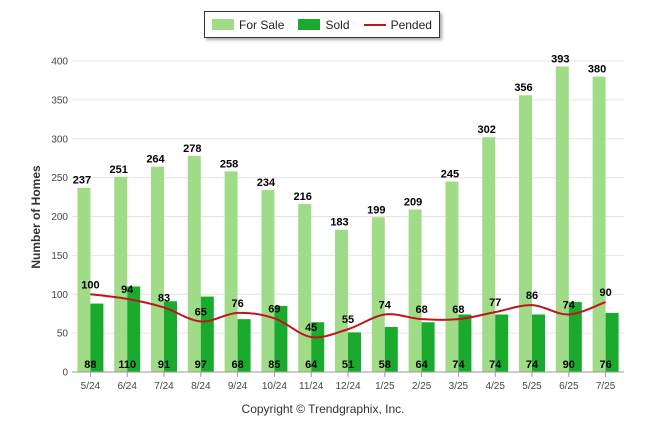 The height and width of the screenshot is (434, 646). Describe the element at coordinates (348, 365) in the screenshot. I see `label-sold: 51` at that location.